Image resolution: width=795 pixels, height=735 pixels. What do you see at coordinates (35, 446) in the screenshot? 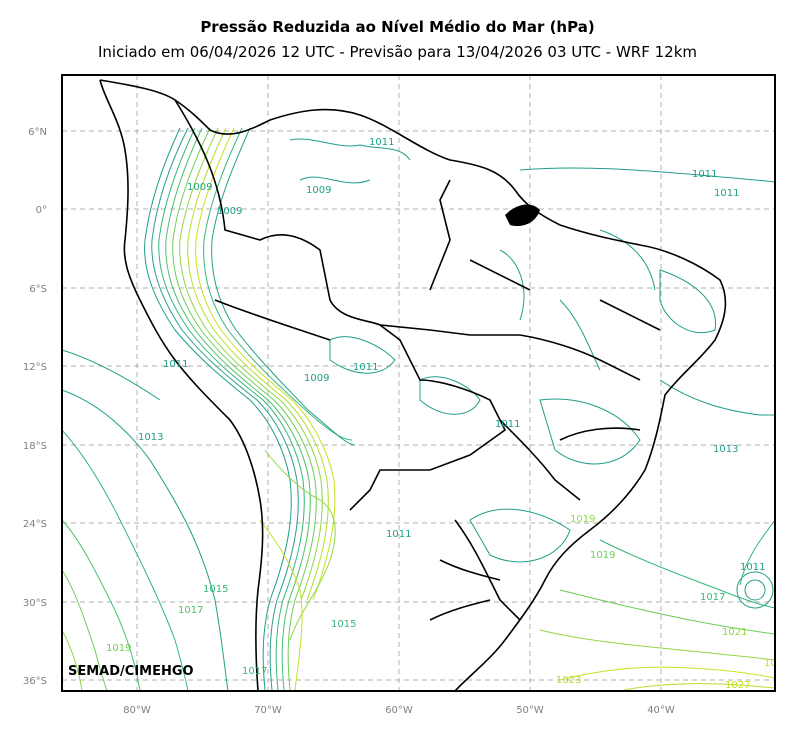
I see `lat-tick-label: 18°S` at bounding box center [35, 446].